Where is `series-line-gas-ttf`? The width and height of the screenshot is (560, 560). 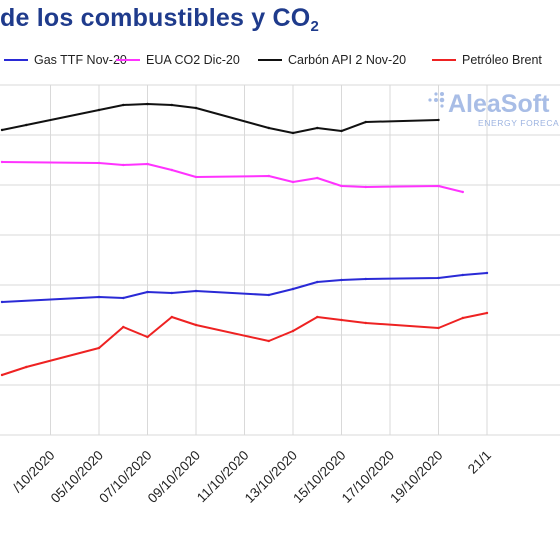
series-line-gas-ttf is located at coordinates (244, 287).